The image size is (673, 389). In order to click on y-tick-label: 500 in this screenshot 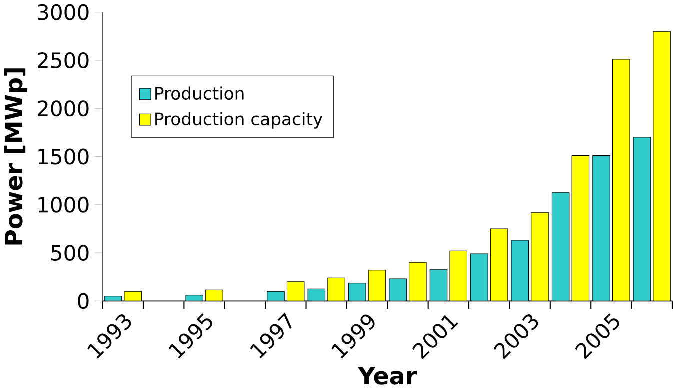, I will do `click(70, 252)`.